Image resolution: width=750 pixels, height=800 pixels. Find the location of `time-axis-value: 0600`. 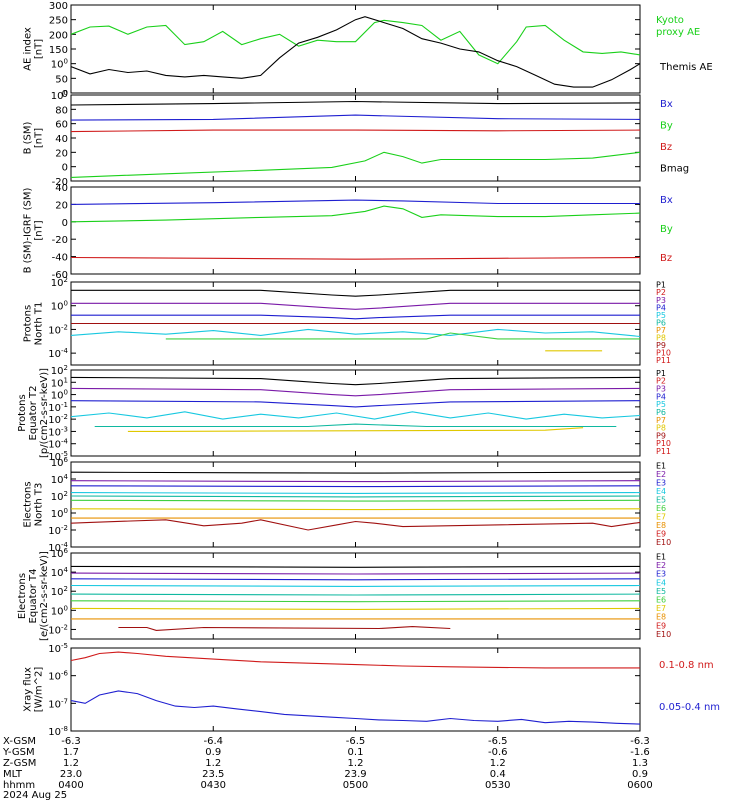

time-axis-value: 0600 is located at coordinates (639, 785).